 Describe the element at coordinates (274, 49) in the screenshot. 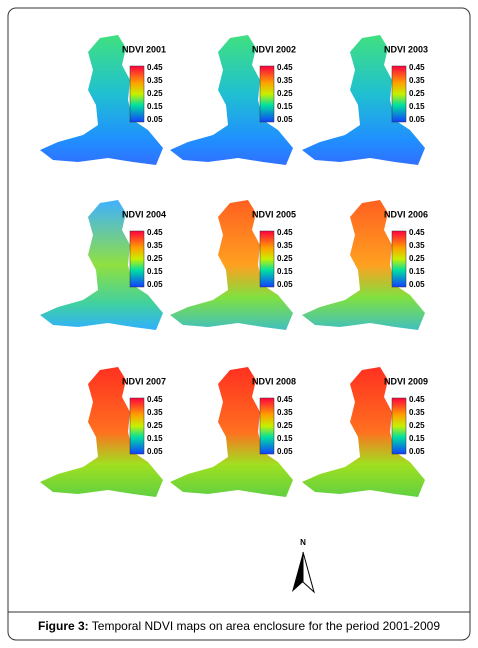

I see `panel-title: NDVI 2002` at that location.